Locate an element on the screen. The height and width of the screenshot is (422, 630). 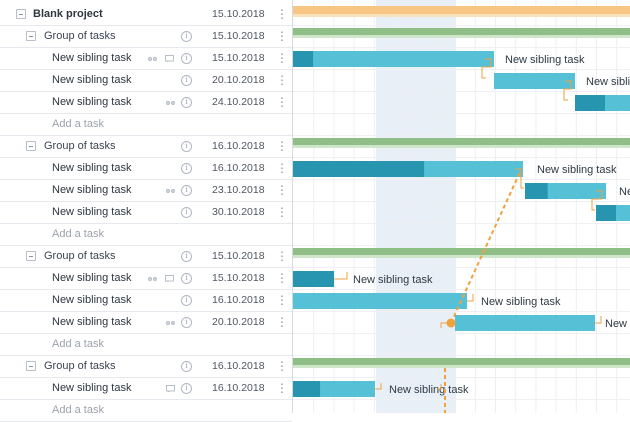
project-bar-progress is located at coordinates (461, 15).